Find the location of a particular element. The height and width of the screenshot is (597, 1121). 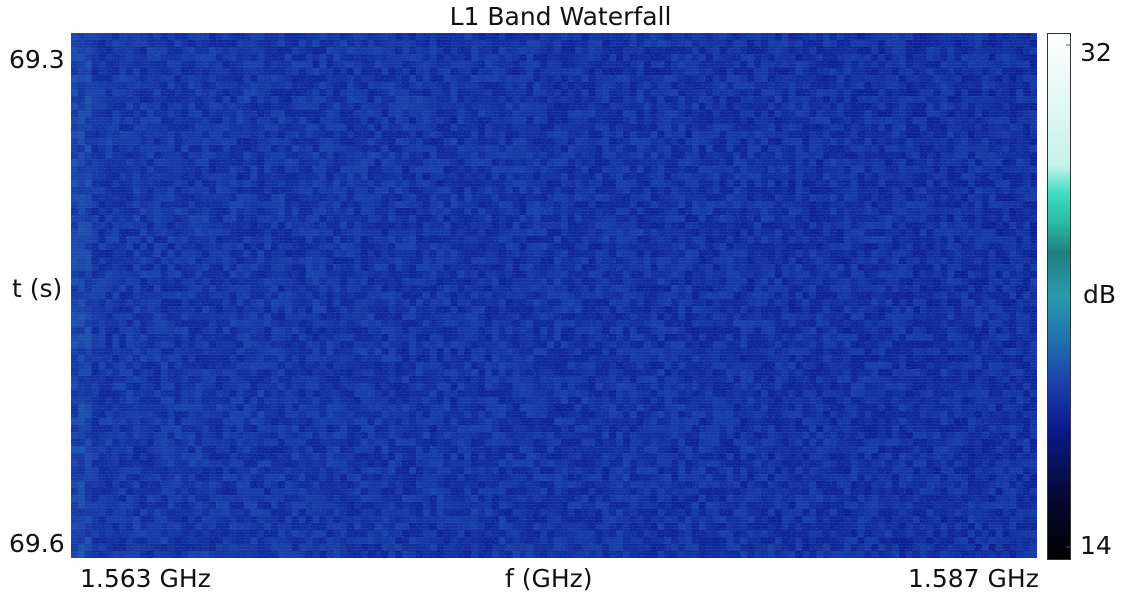

chart-title: L1 Band Waterfall is located at coordinates (560, 16).